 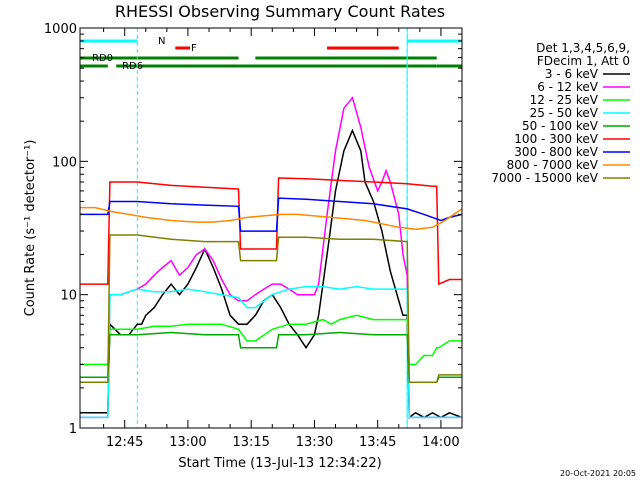 What do you see at coordinates (161, 41) in the screenshot?
I see `flag-label-night: N` at bounding box center [161, 41].